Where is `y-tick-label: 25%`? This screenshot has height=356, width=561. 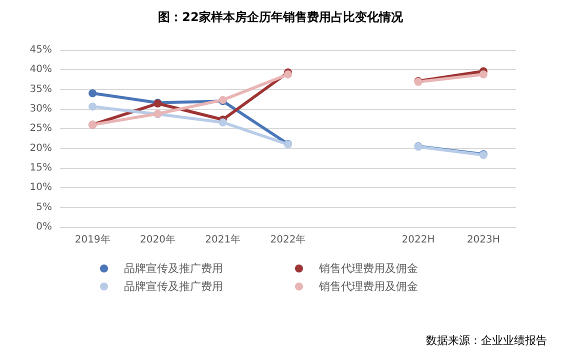 y-tick-label: 25% is located at coordinates (41, 128).